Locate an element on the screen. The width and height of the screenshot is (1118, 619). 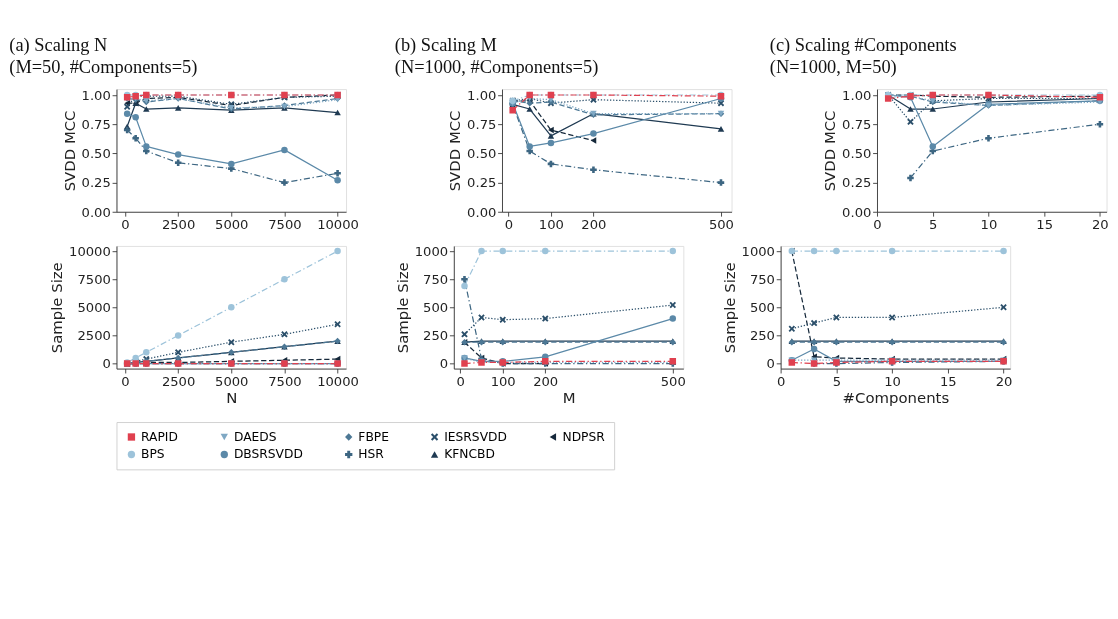
legend-label: DBSRSVDD is located at coordinates (268, 454).